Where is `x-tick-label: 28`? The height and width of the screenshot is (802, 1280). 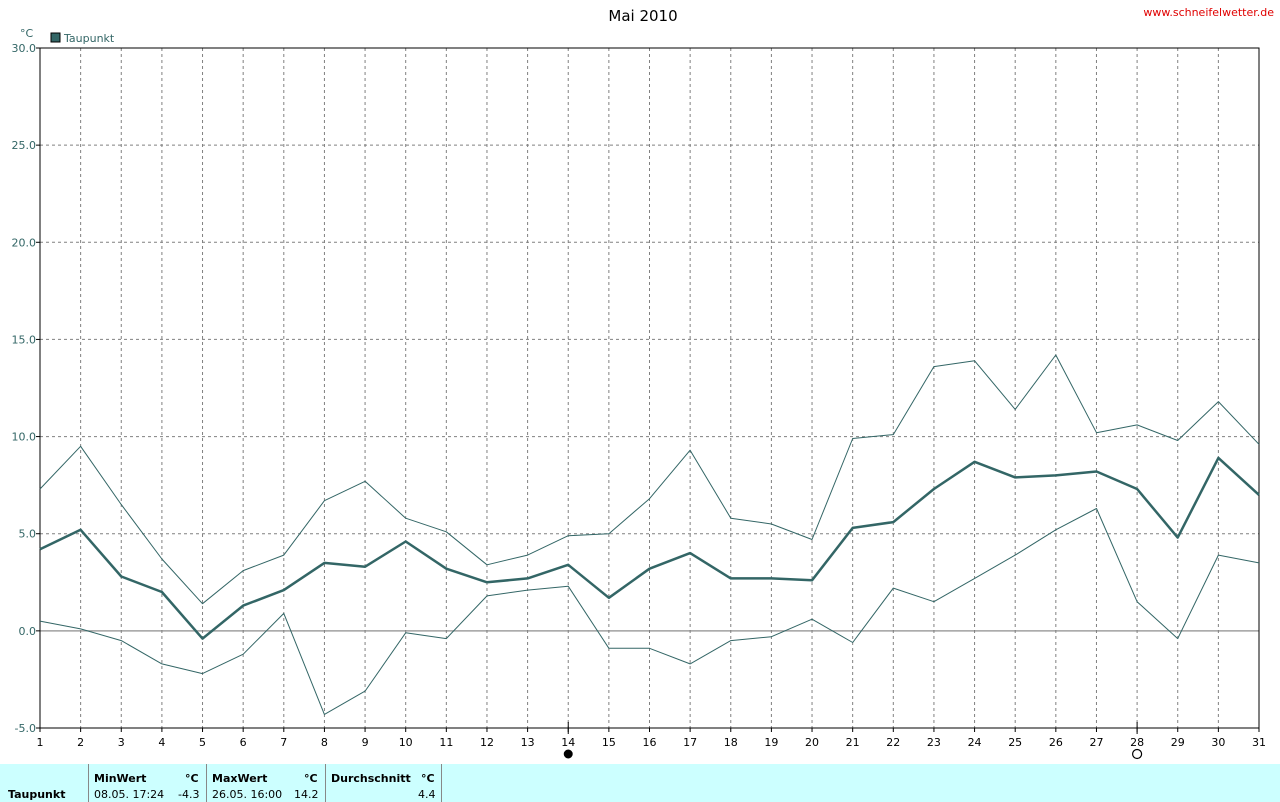
x-tick-label: 28 is located at coordinates (1137, 742).